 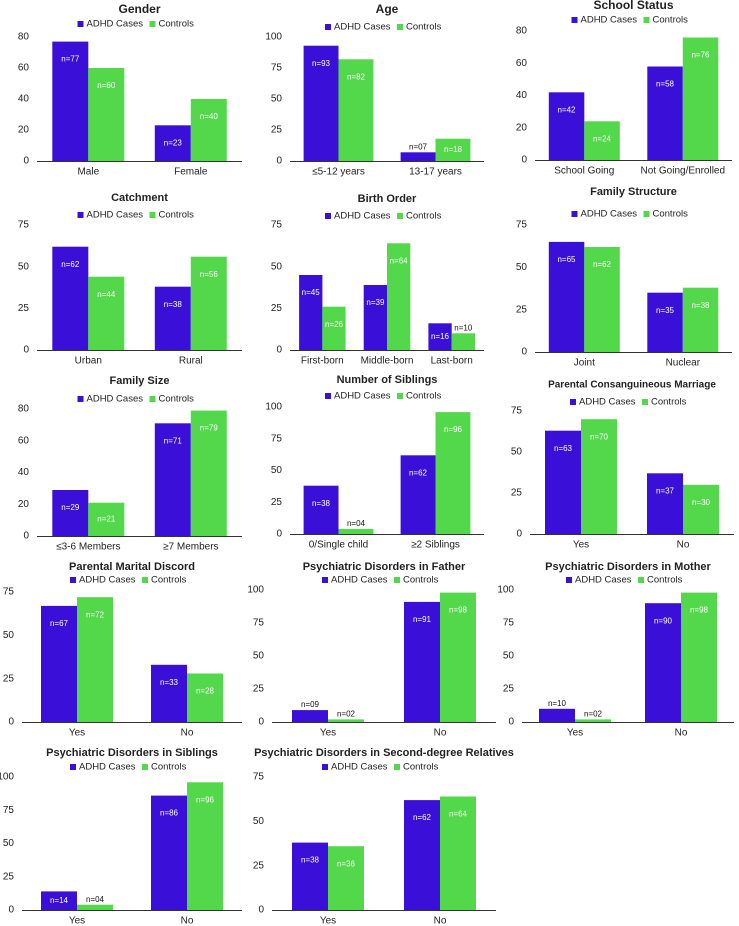 I want to click on chart-title: Gender, so click(x=139, y=9).